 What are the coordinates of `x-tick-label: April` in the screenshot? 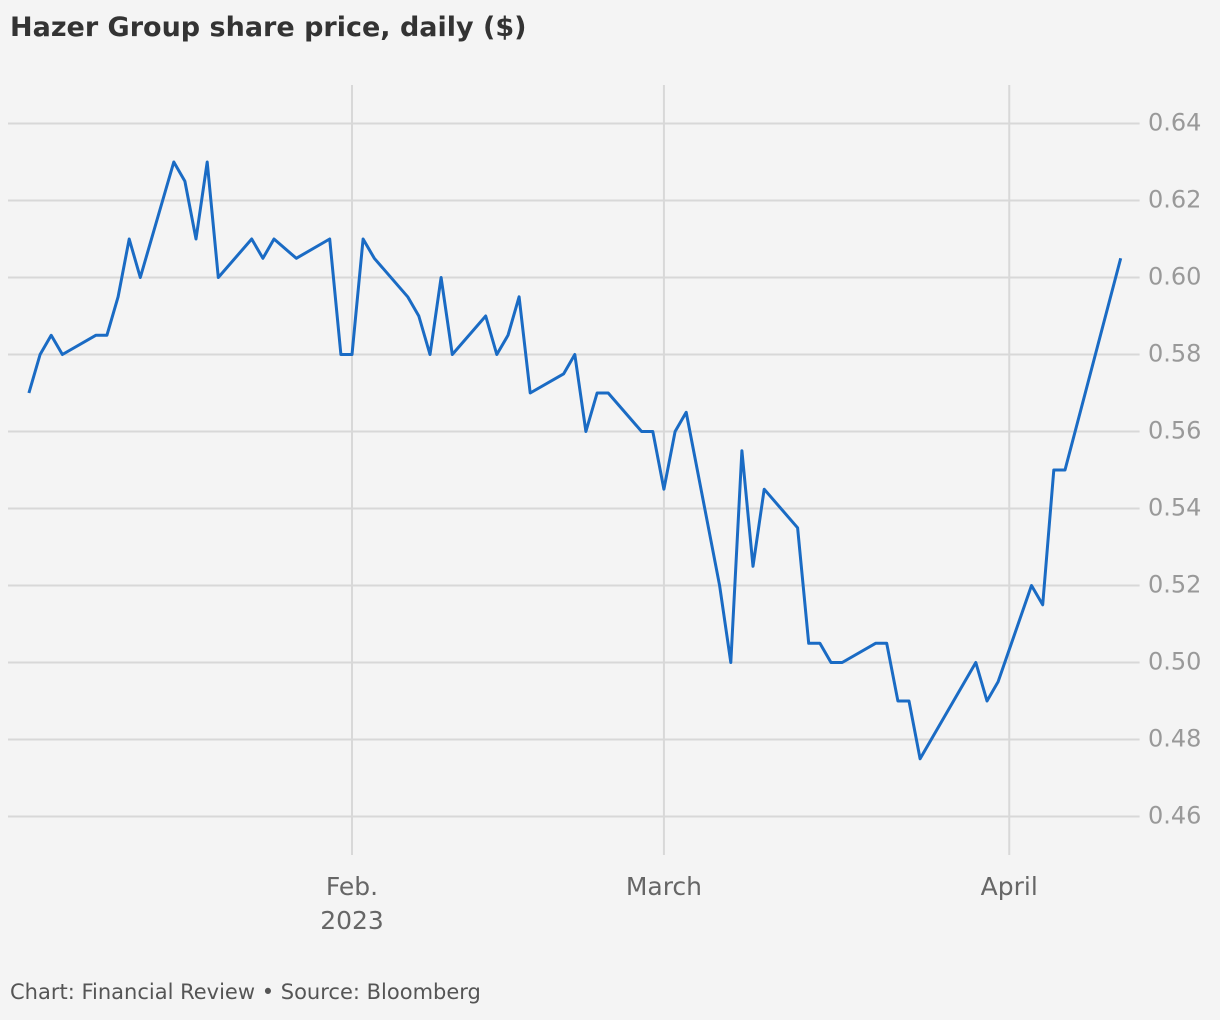 It's located at (1009, 886).